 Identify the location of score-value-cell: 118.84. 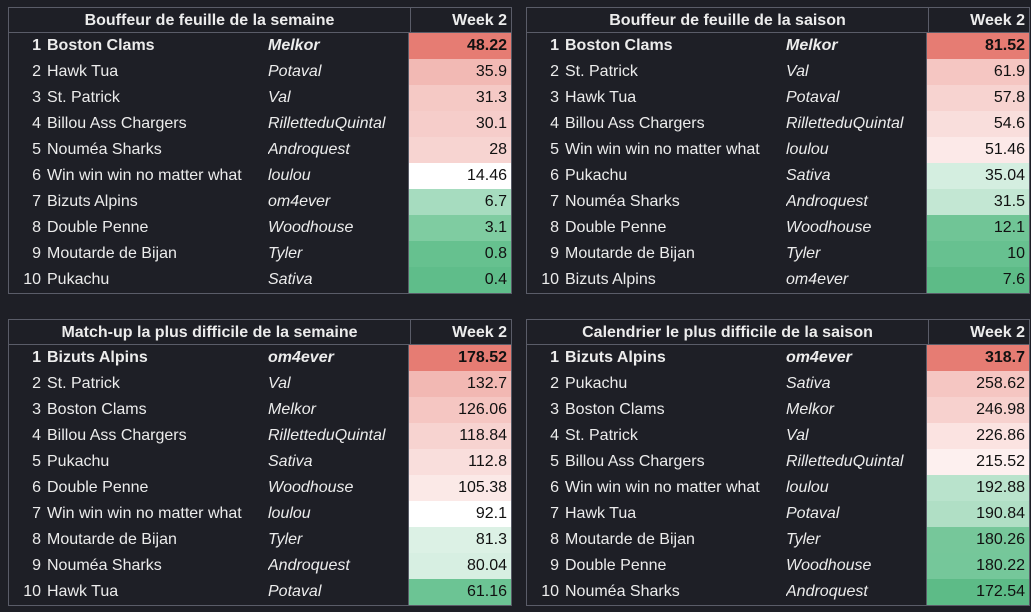
(459, 436).